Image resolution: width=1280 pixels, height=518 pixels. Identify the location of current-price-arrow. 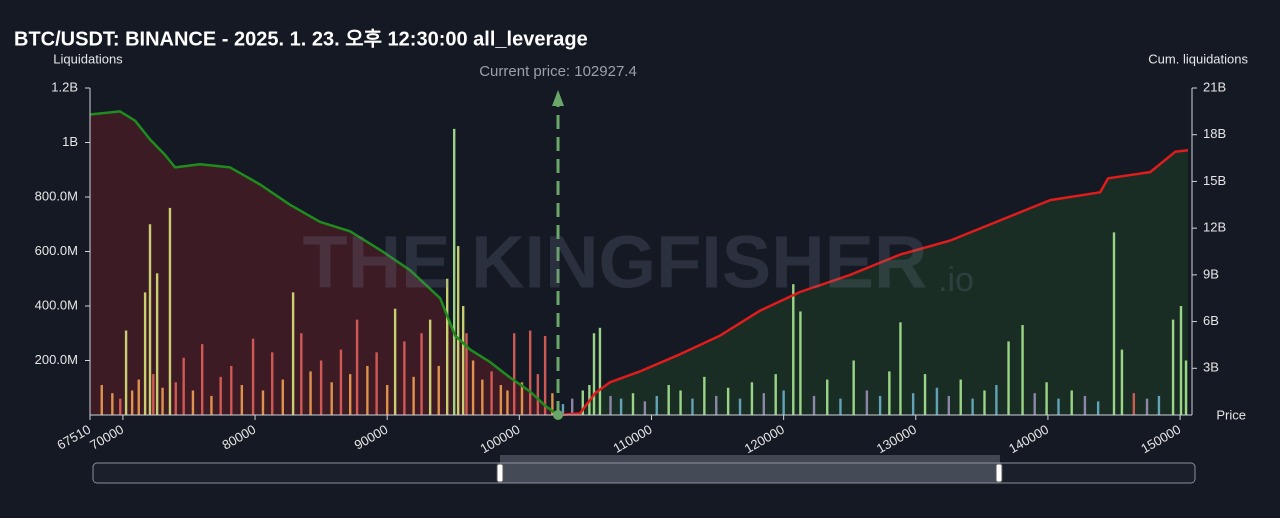
(558, 98).